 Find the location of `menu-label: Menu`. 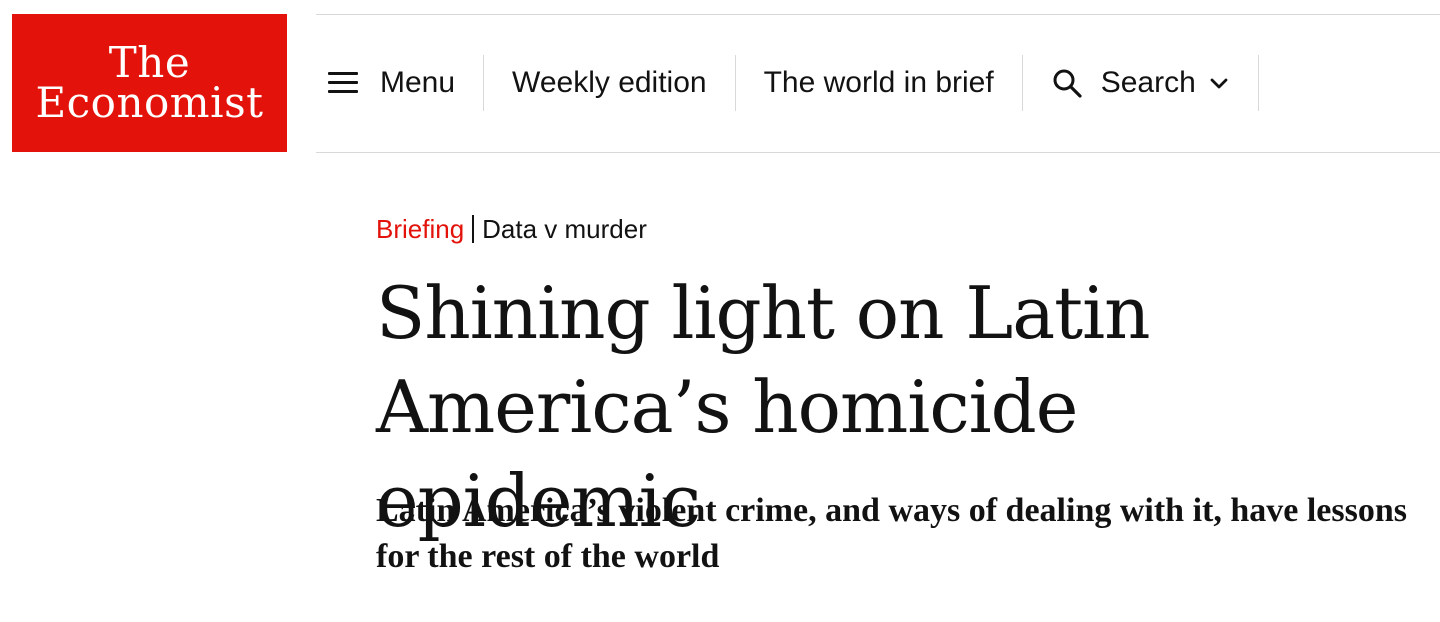

menu-label: Menu is located at coordinates (418, 82).